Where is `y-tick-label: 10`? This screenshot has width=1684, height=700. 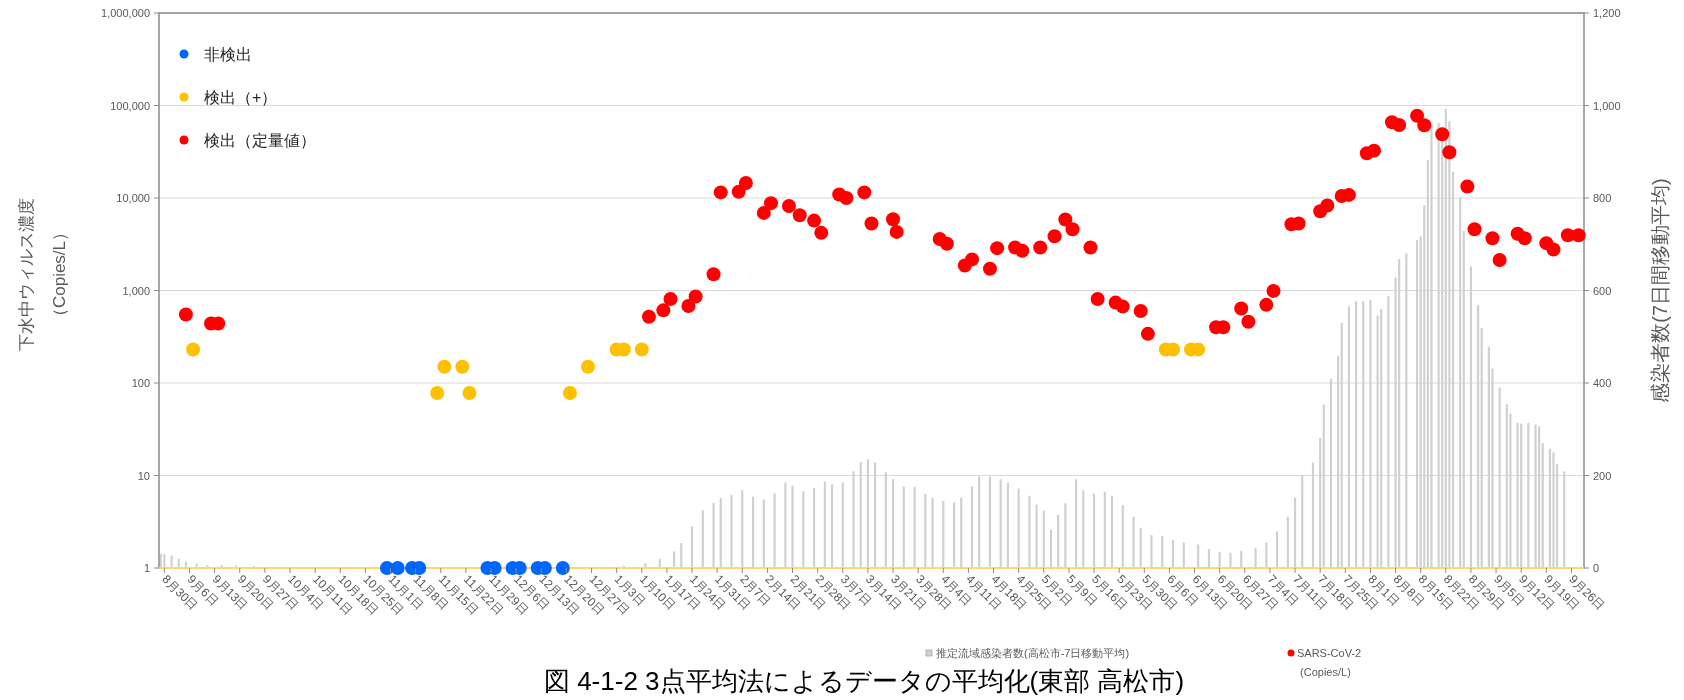
y-tick-label: 10 is located at coordinates (143, 475).